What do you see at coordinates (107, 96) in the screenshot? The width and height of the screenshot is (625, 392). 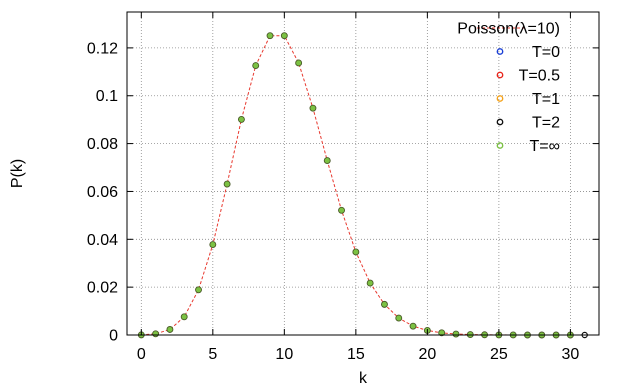 I see `y-tick-label: 0.1` at bounding box center [107, 96].